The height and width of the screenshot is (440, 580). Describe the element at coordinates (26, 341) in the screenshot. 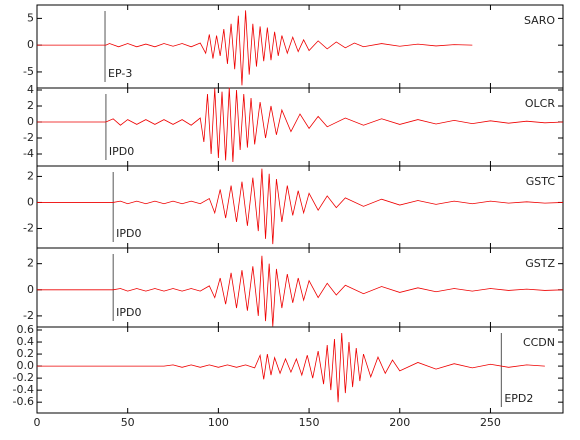

I see `y-tick-label: 0.4` at that location.